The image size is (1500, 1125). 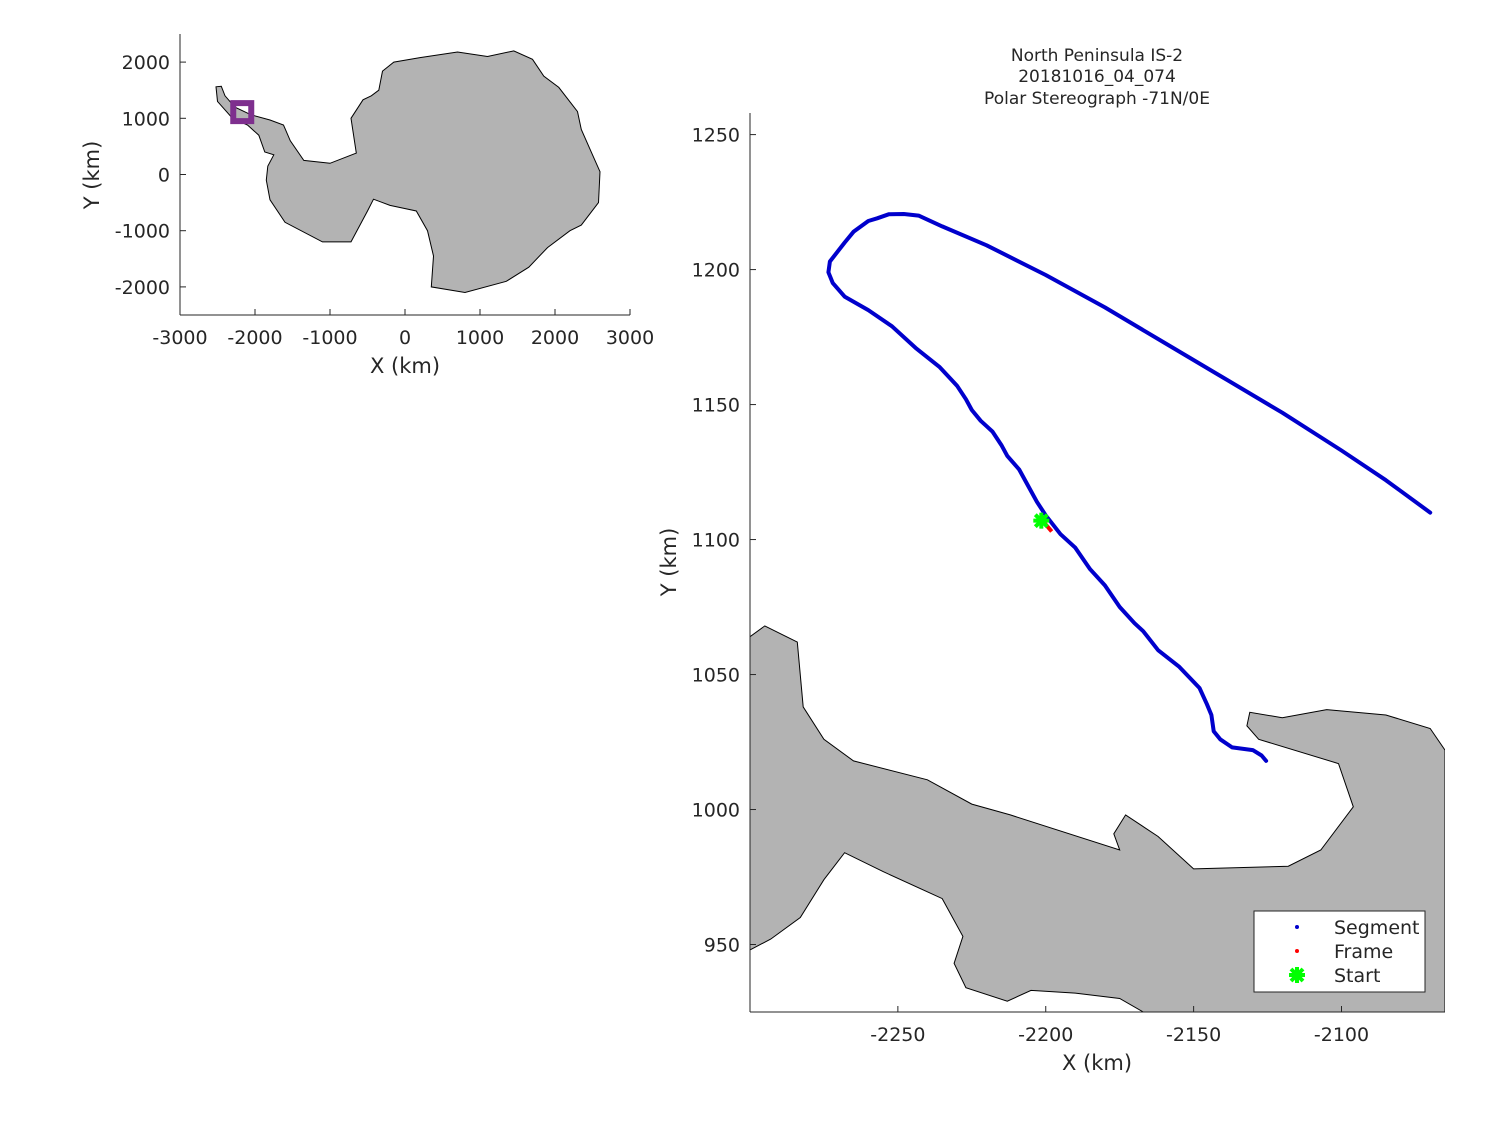 I want to click on detail-y-ticks: 950 1000 1050 1100 1150 1200 1250, so click(x=724, y=541).